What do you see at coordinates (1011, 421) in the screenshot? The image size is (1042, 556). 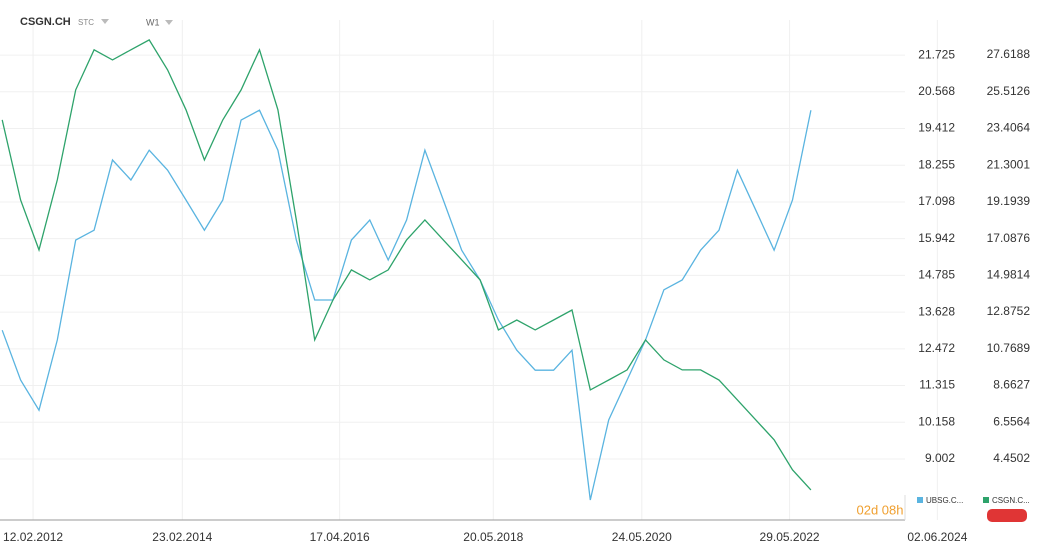 I see `y2-tick-label: 6.5564` at bounding box center [1011, 421].